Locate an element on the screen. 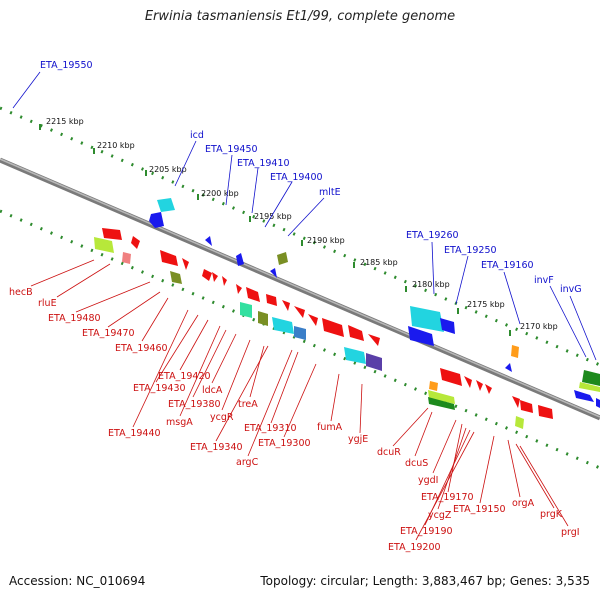 This screenshot has width=600, height=600. gene-purple is located at coordinates (374, 362).